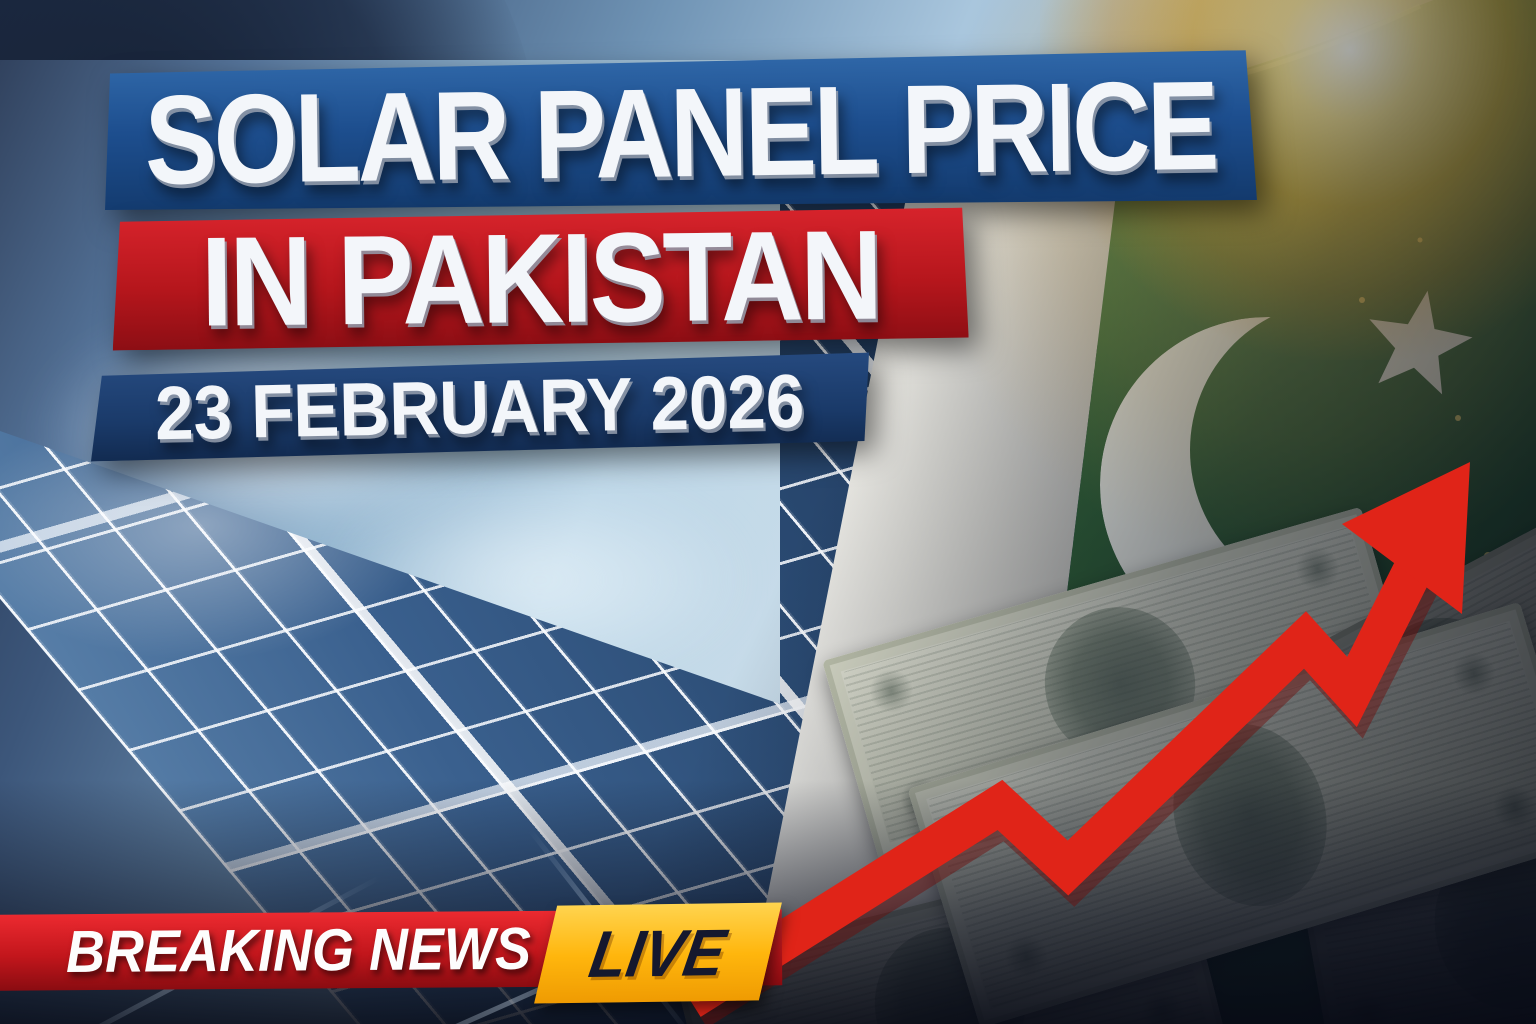 The height and width of the screenshot is (1024, 1536). Describe the element at coordinates (480, 407) in the screenshot. I see `date-text: 23 FEBRUARY 2026` at that location.